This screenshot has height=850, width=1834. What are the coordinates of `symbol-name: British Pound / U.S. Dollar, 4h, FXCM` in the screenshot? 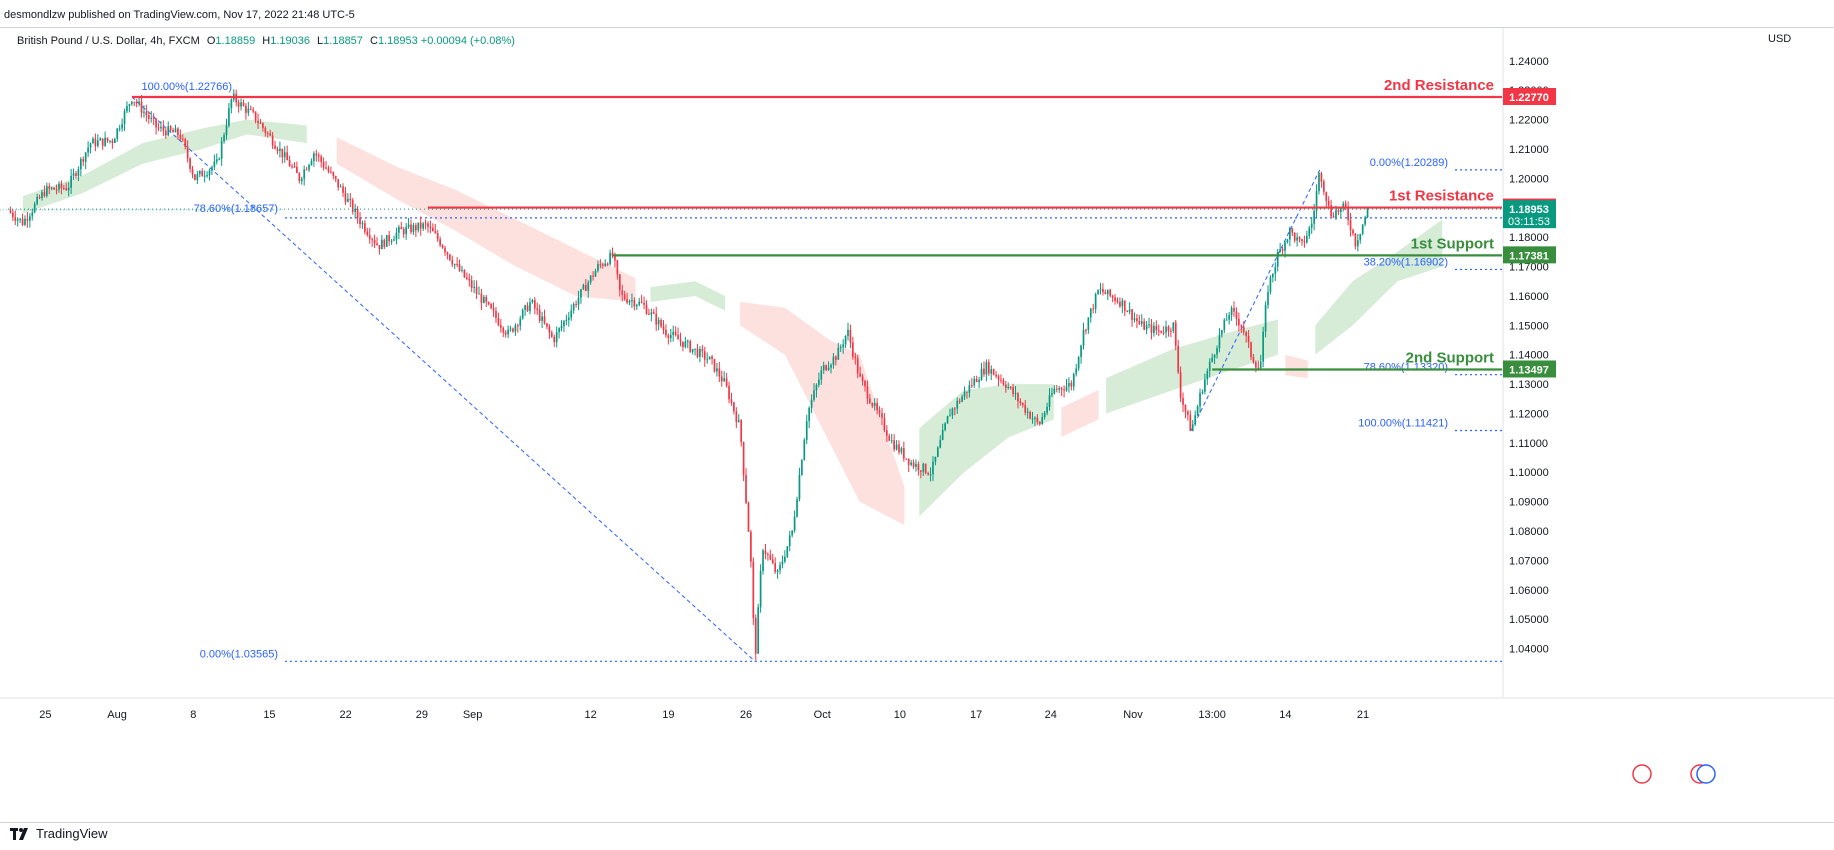 It's located at (108, 41).